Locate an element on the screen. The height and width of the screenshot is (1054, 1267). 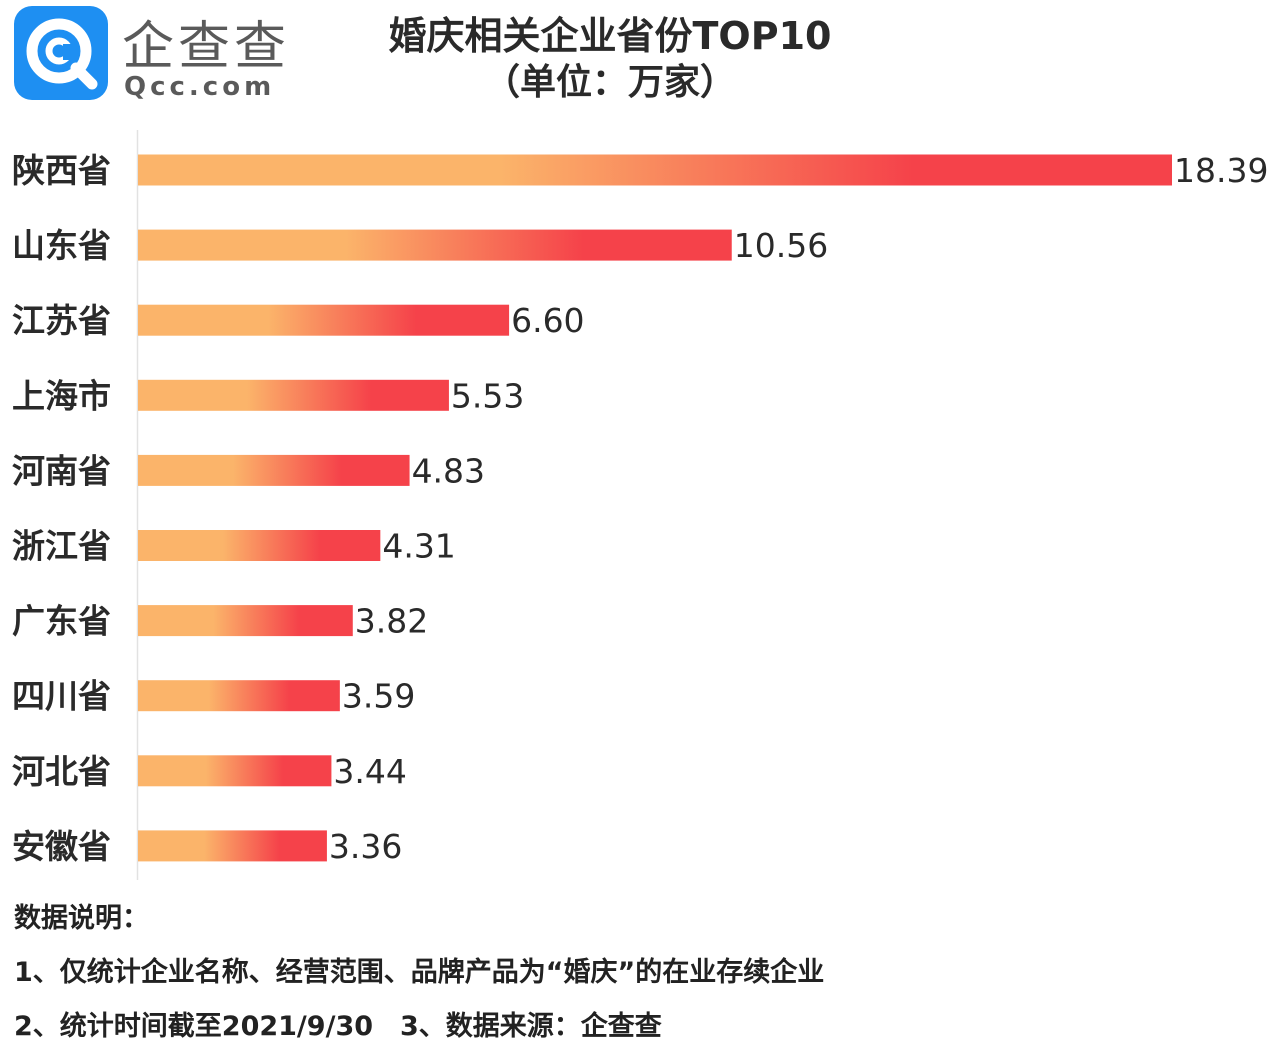
value-label: 3.82 is located at coordinates (391, 621).